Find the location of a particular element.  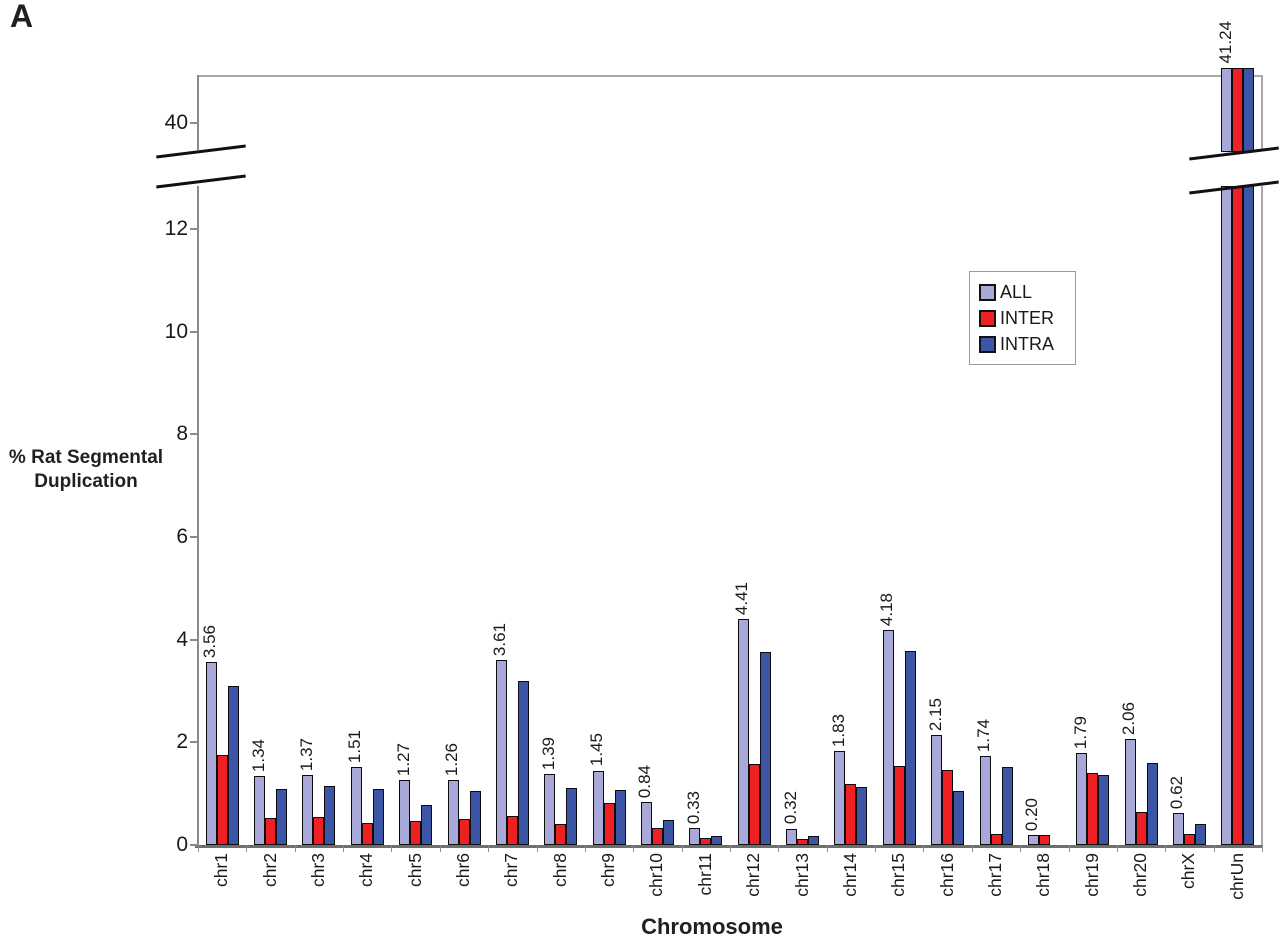

bar-value-label-chr11: 0.33 is located at coordinates (693, 807).